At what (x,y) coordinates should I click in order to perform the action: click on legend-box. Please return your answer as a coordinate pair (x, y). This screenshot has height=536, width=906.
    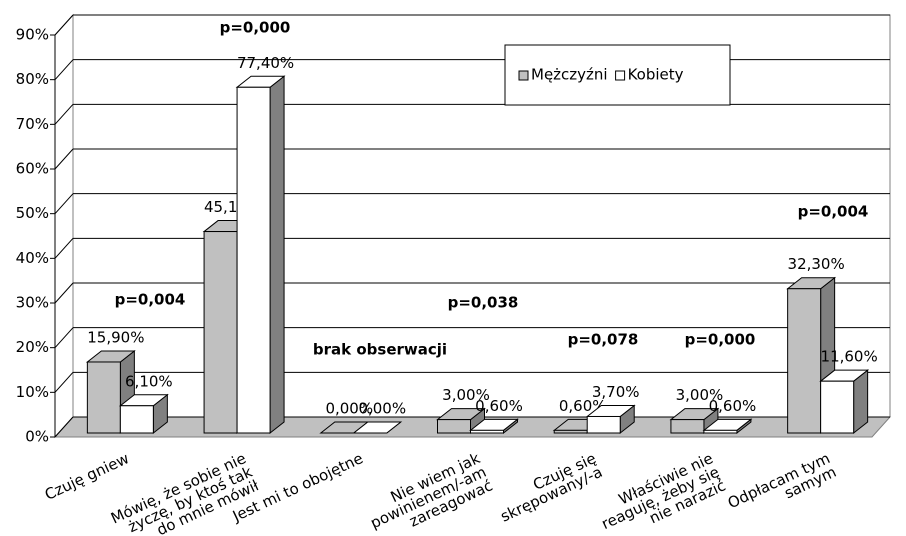
    Looking at the image, I should click on (617, 75).